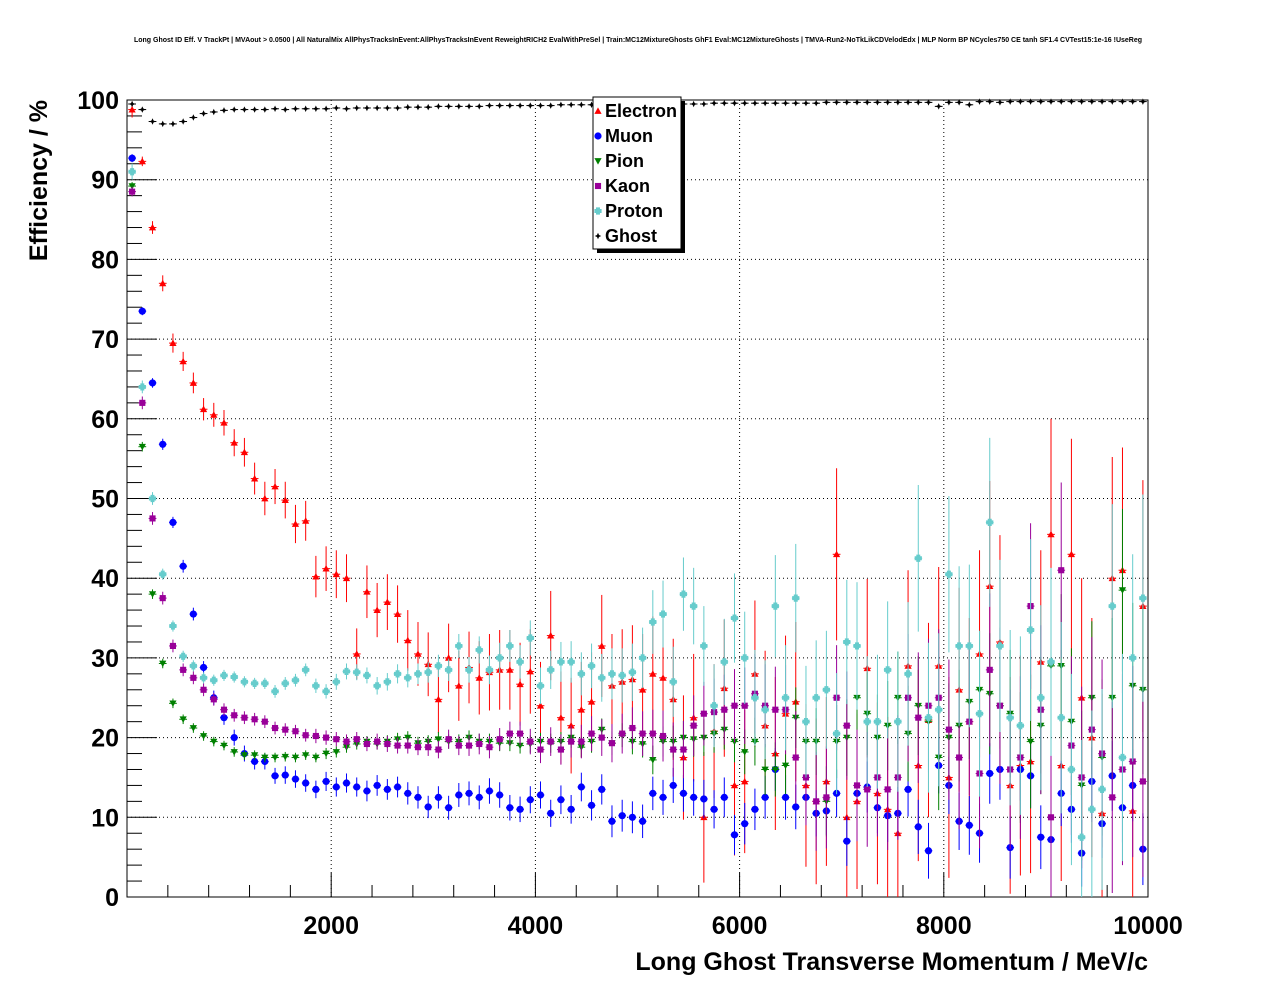 This screenshot has height=996, width=1276. What do you see at coordinates (98, 101) in the screenshot?
I see `y-tick-label: 100` at bounding box center [98, 101].